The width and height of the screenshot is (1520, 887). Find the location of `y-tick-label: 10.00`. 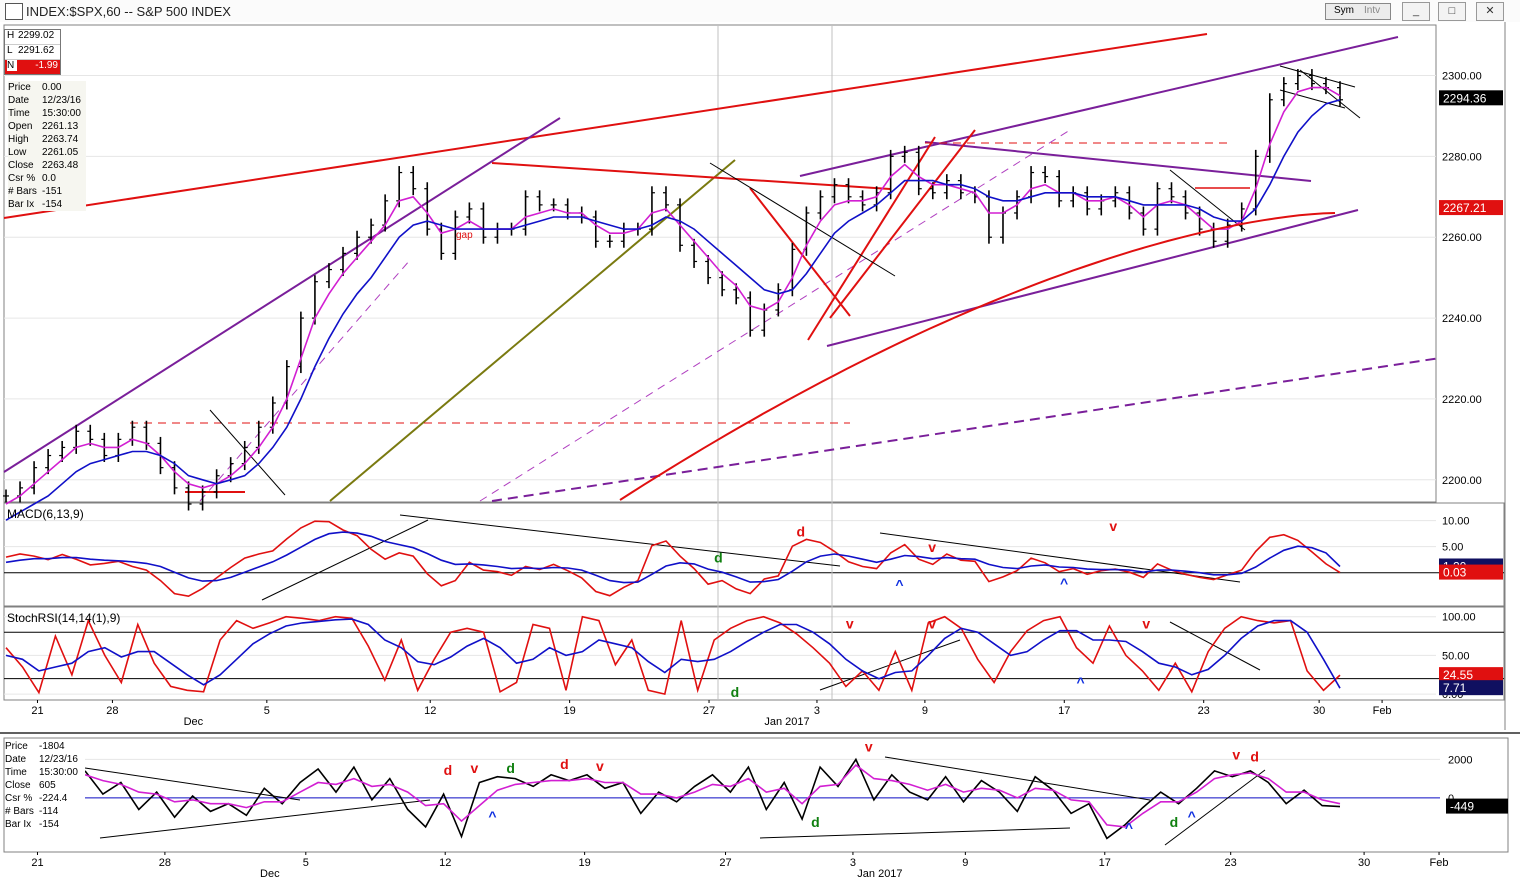

y-tick-label: 10.00 is located at coordinates (1456, 522).